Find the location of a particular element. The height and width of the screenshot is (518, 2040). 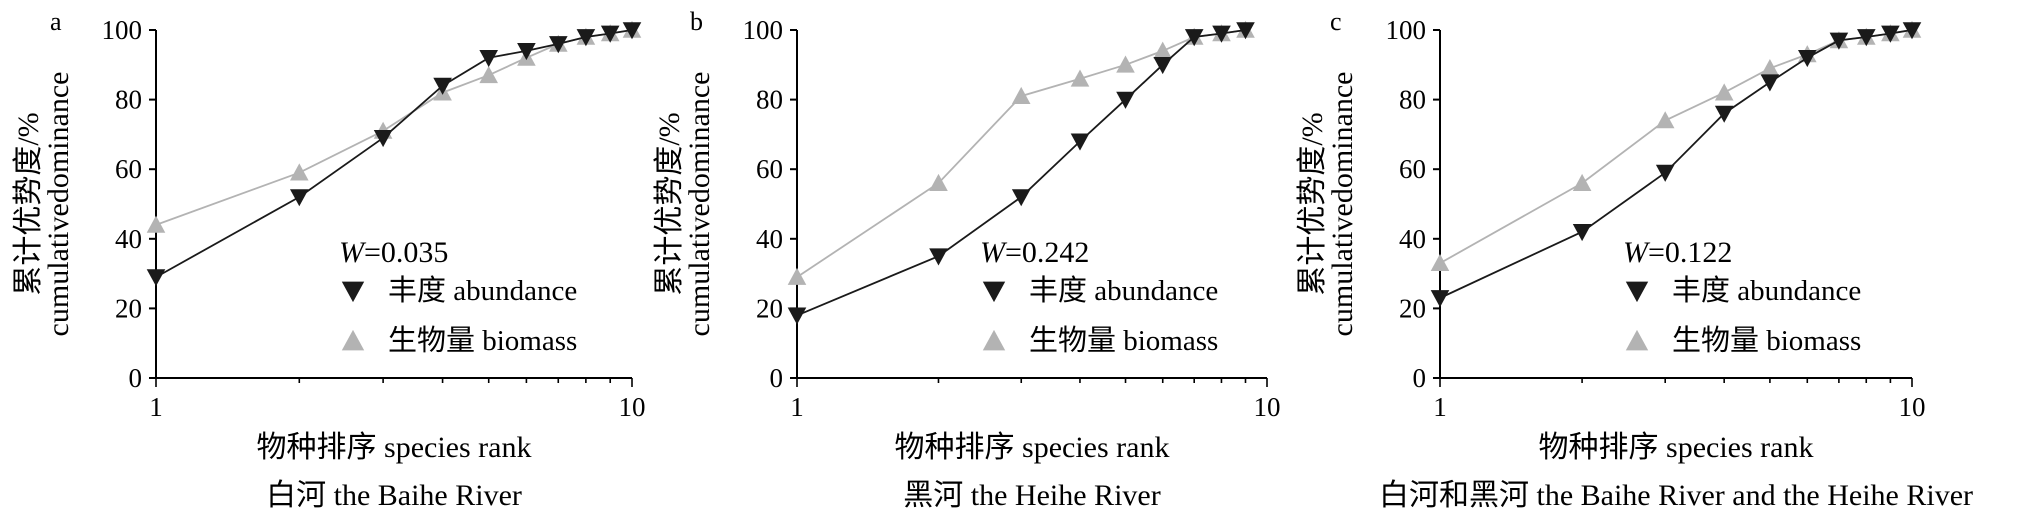

w-statistic: W=0.242 is located at coordinates (1034, 252).